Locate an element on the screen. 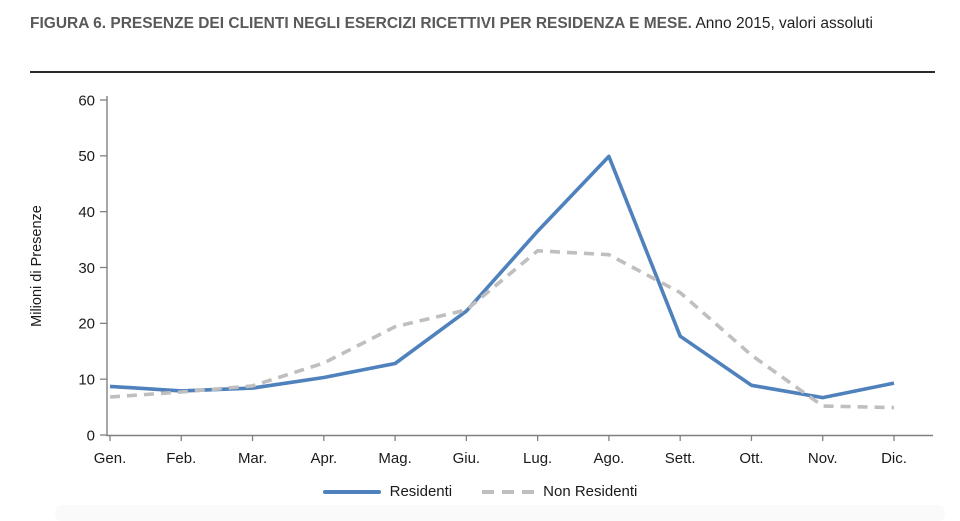 This screenshot has width=960, height=521. y-ticks: 0 10 20 30 40 50 60 is located at coordinates (92, 268).